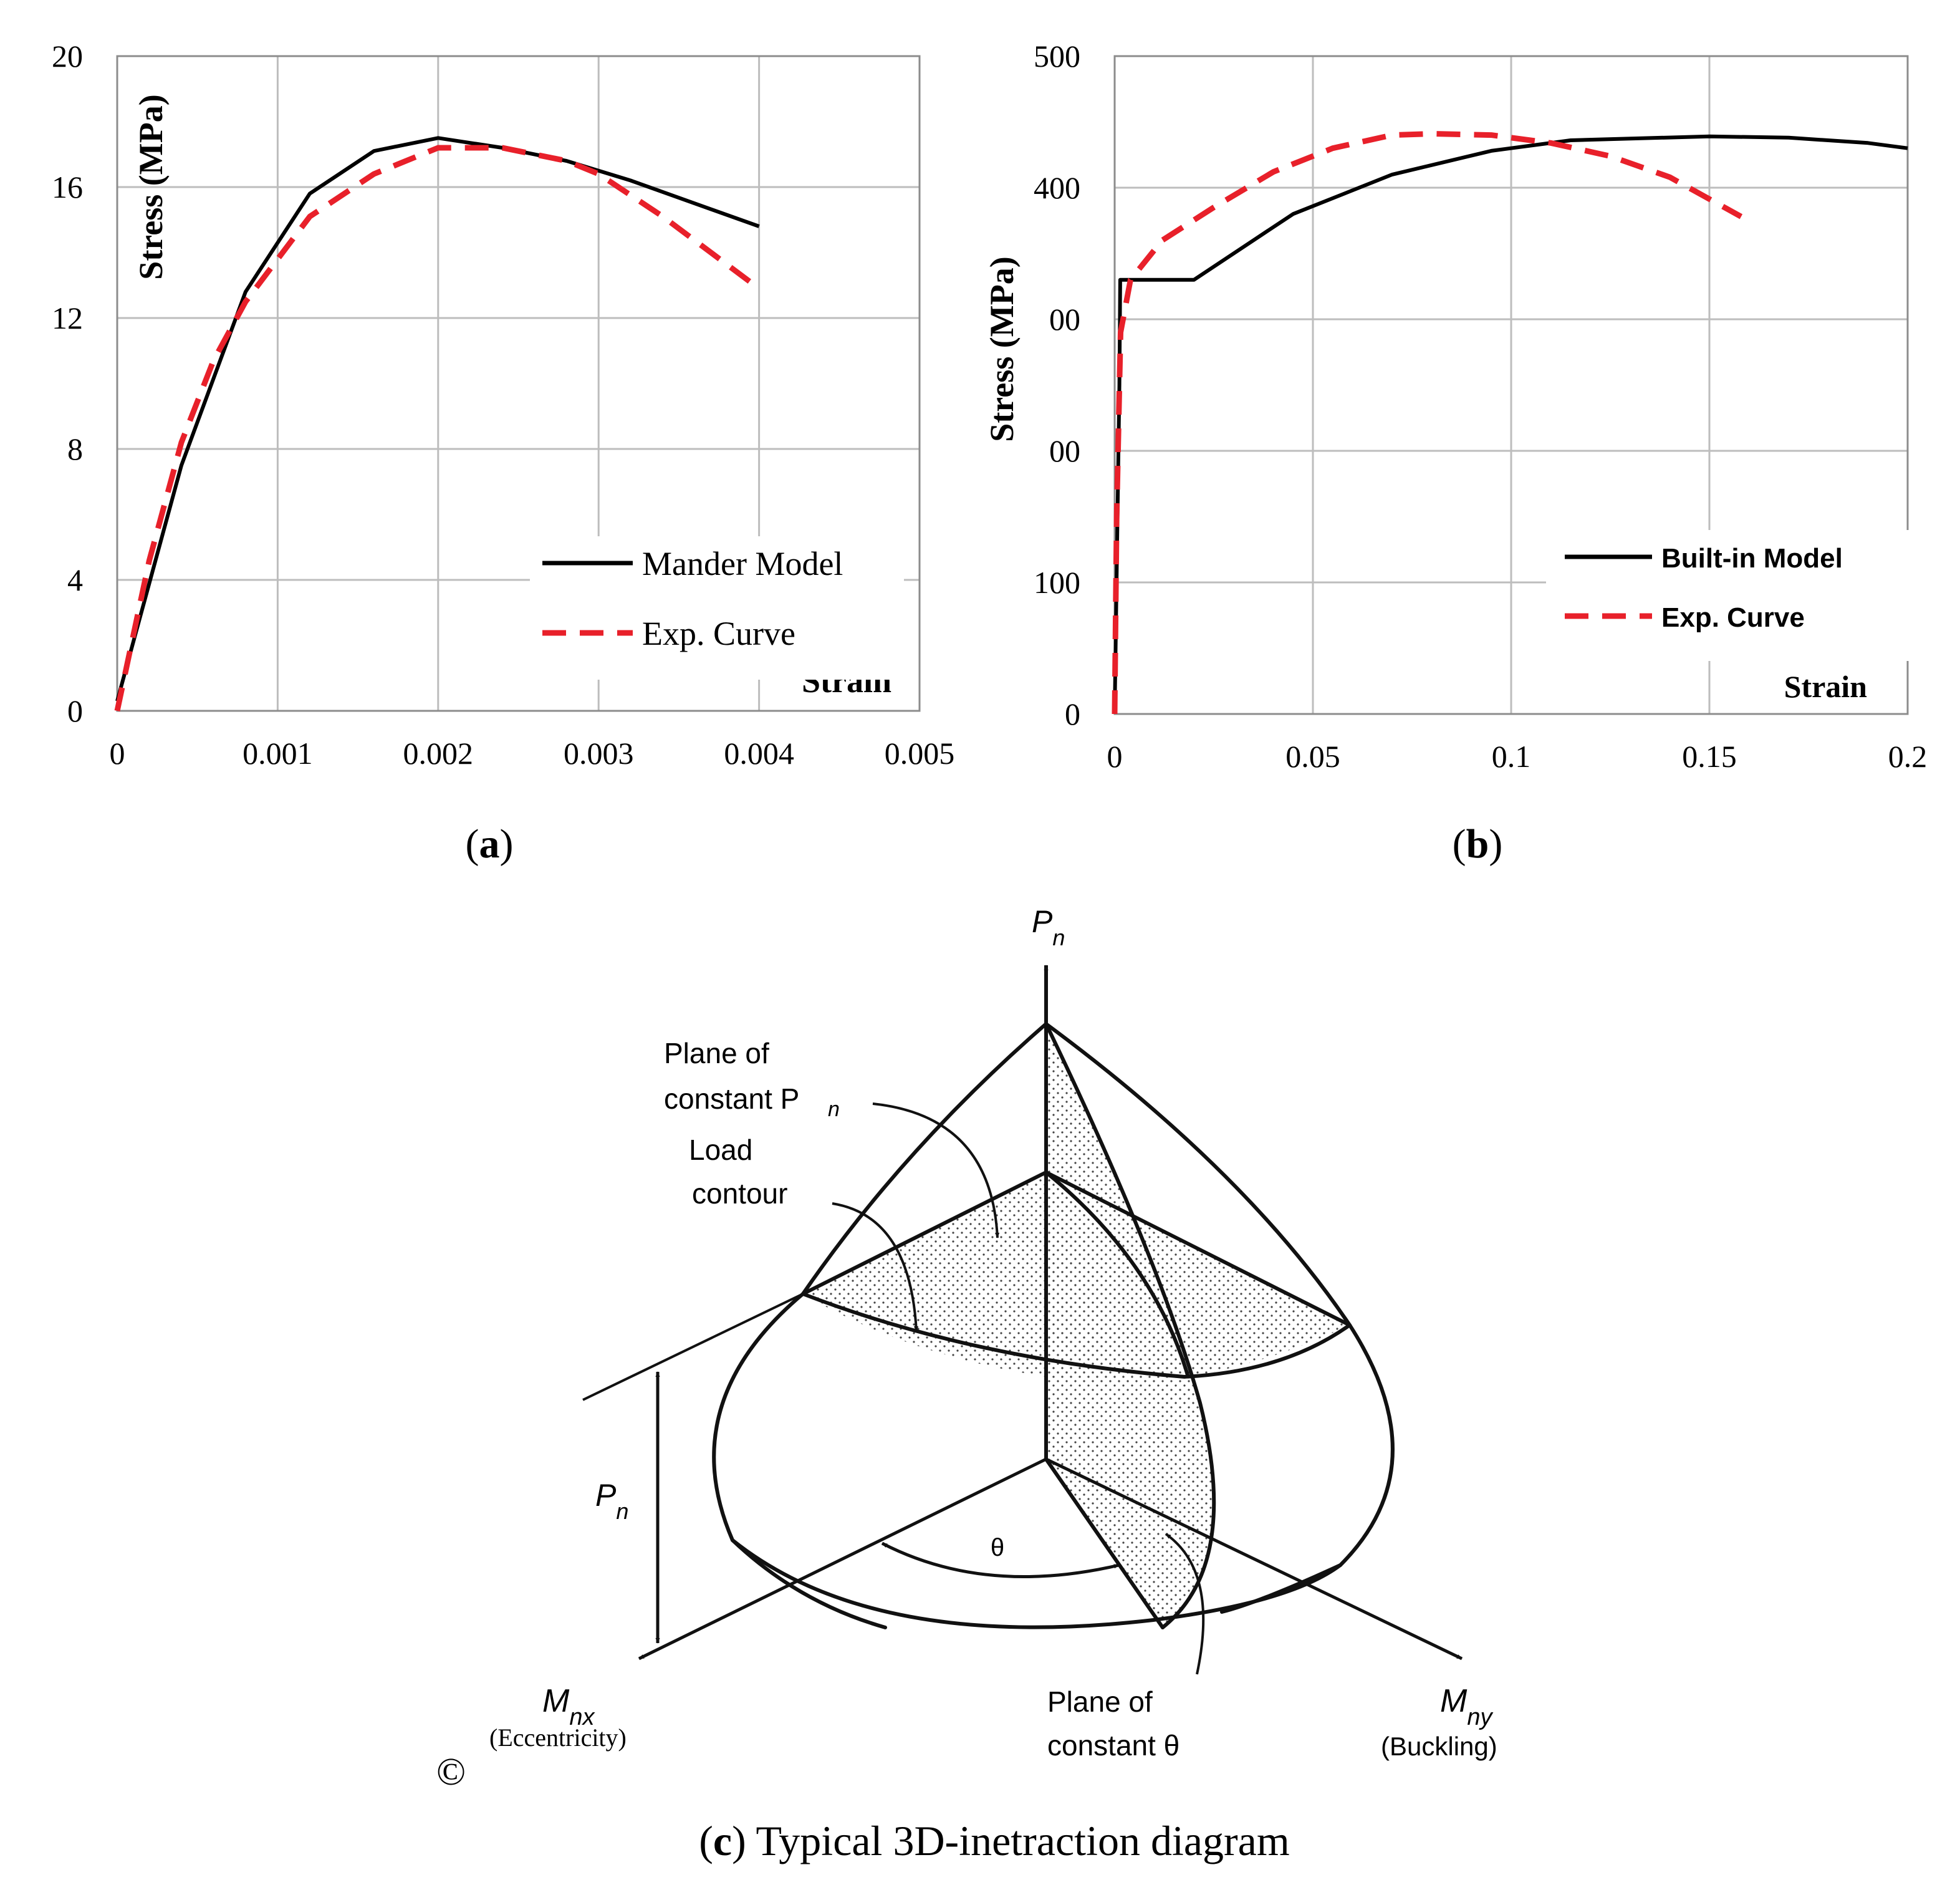 The height and width of the screenshot is (1890, 1960). I want to click on chartA-ytick-label: 12, so click(67, 318).